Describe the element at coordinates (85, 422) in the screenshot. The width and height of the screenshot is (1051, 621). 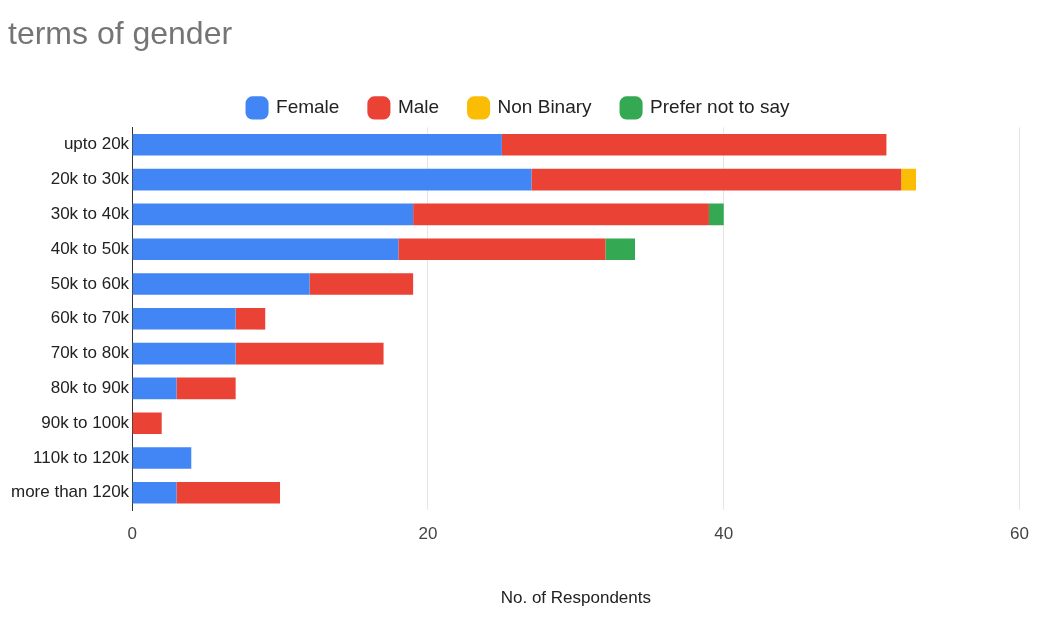
I see `y-tick-label: 90k to 100k` at that location.